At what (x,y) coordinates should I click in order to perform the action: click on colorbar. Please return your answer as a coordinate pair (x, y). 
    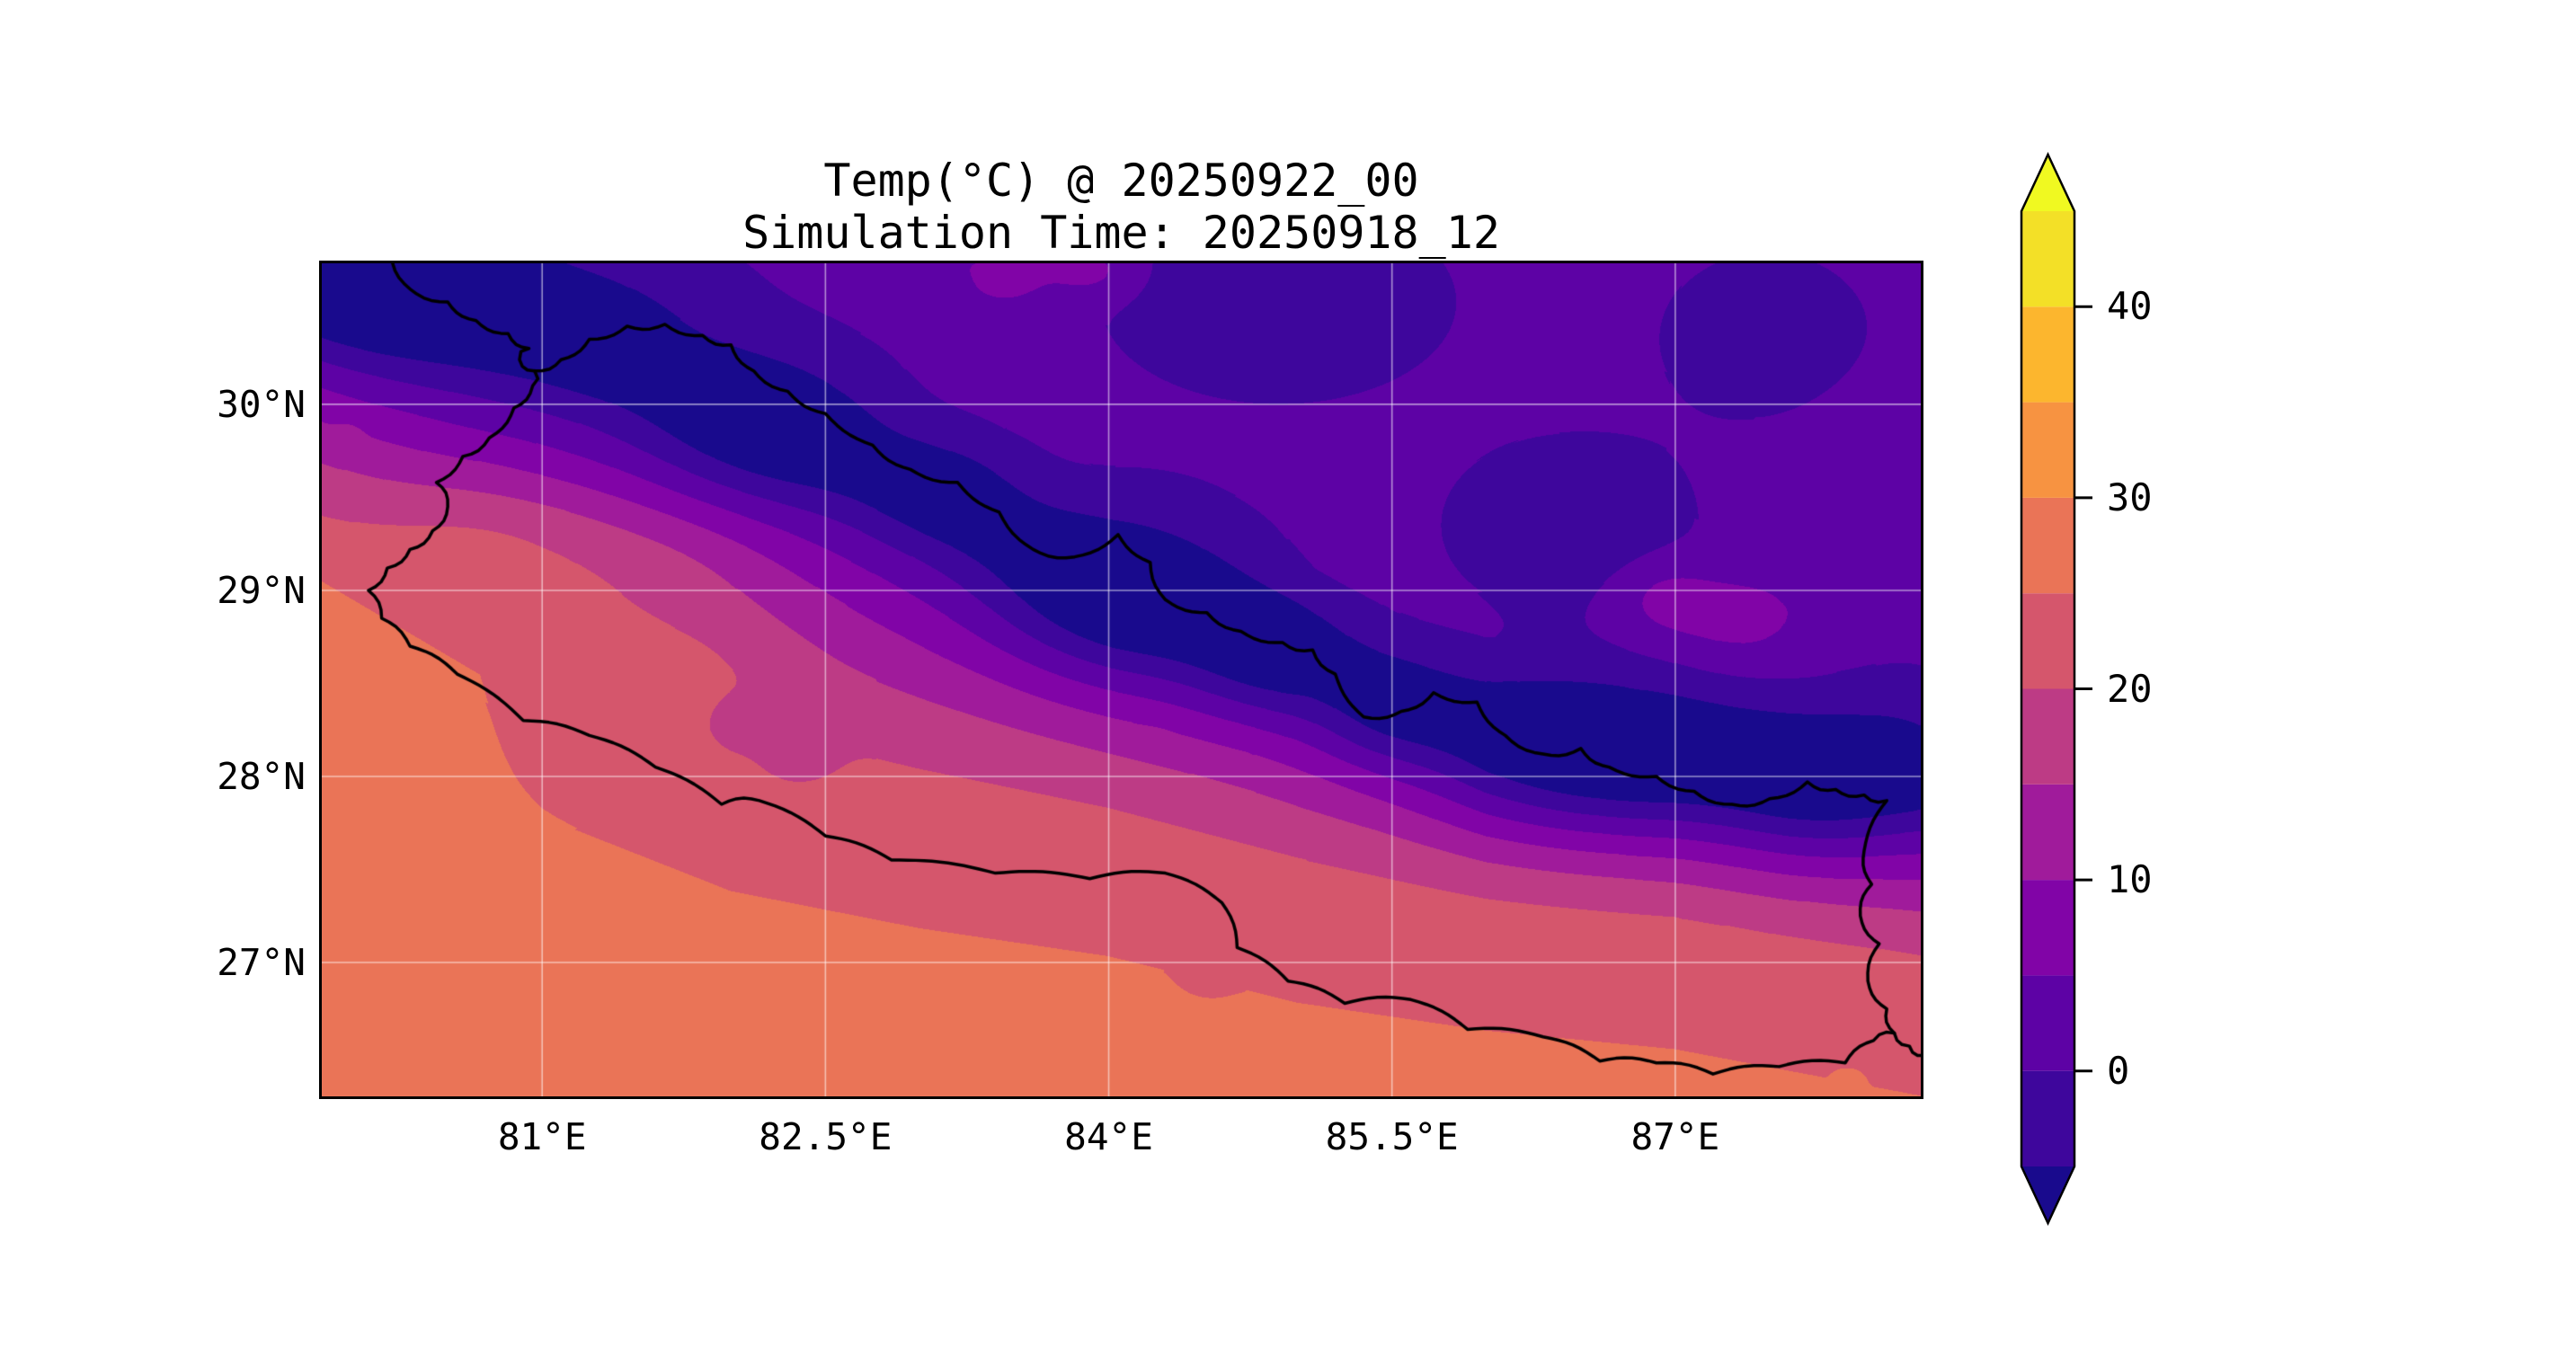
    Looking at the image, I should click on (2056, 689).